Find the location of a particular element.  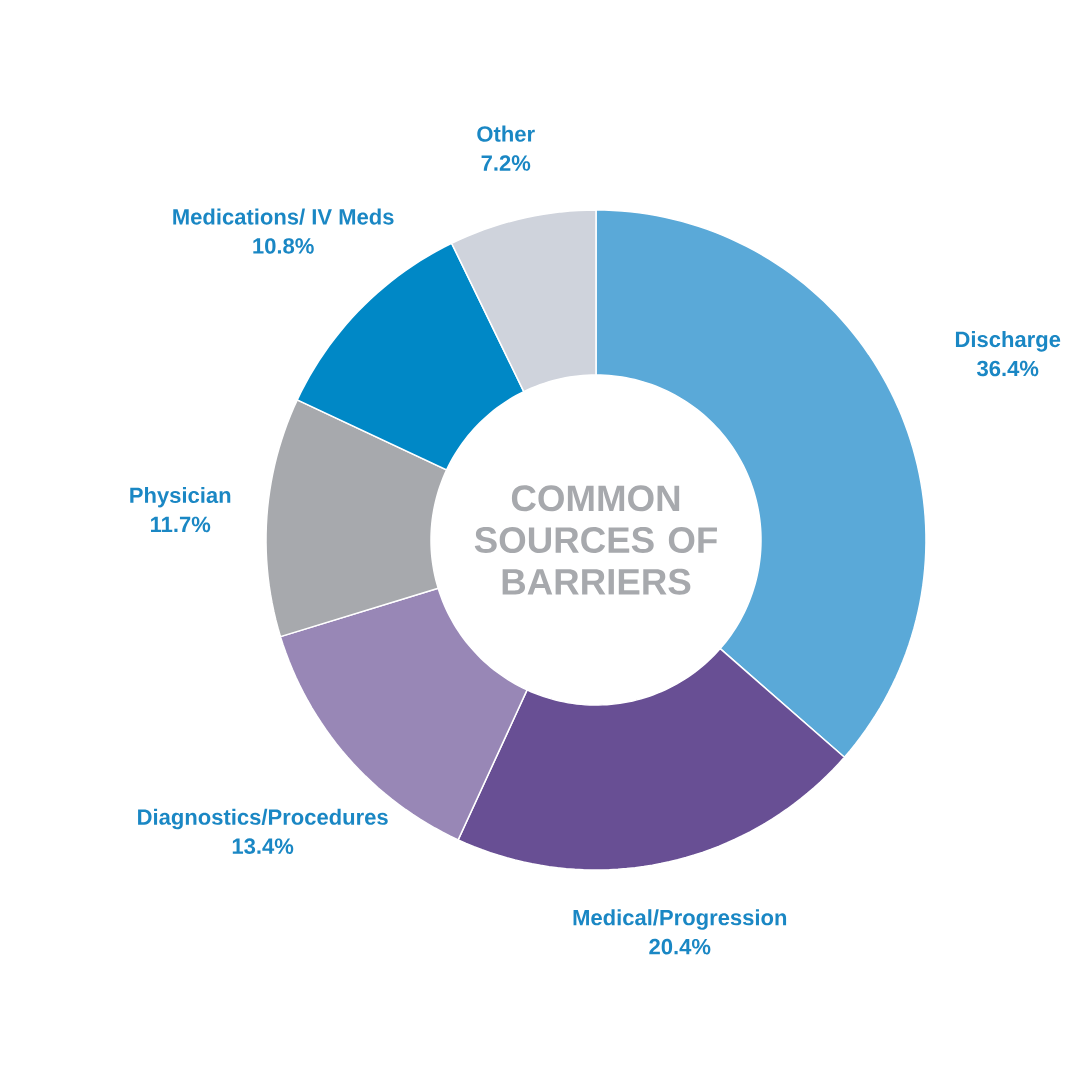

data-label: 20.4% is located at coordinates (680, 946).